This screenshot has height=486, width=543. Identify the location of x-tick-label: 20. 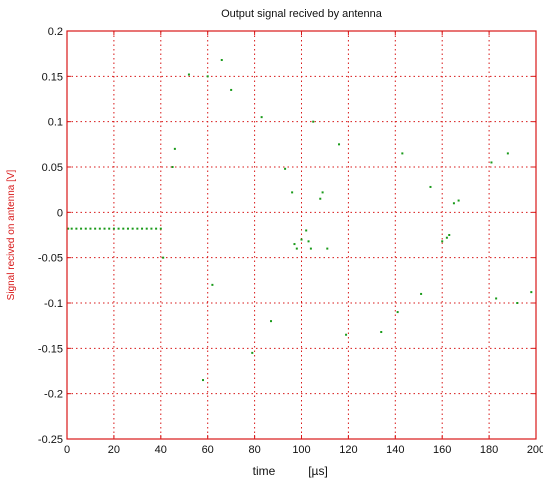
(114, 450).